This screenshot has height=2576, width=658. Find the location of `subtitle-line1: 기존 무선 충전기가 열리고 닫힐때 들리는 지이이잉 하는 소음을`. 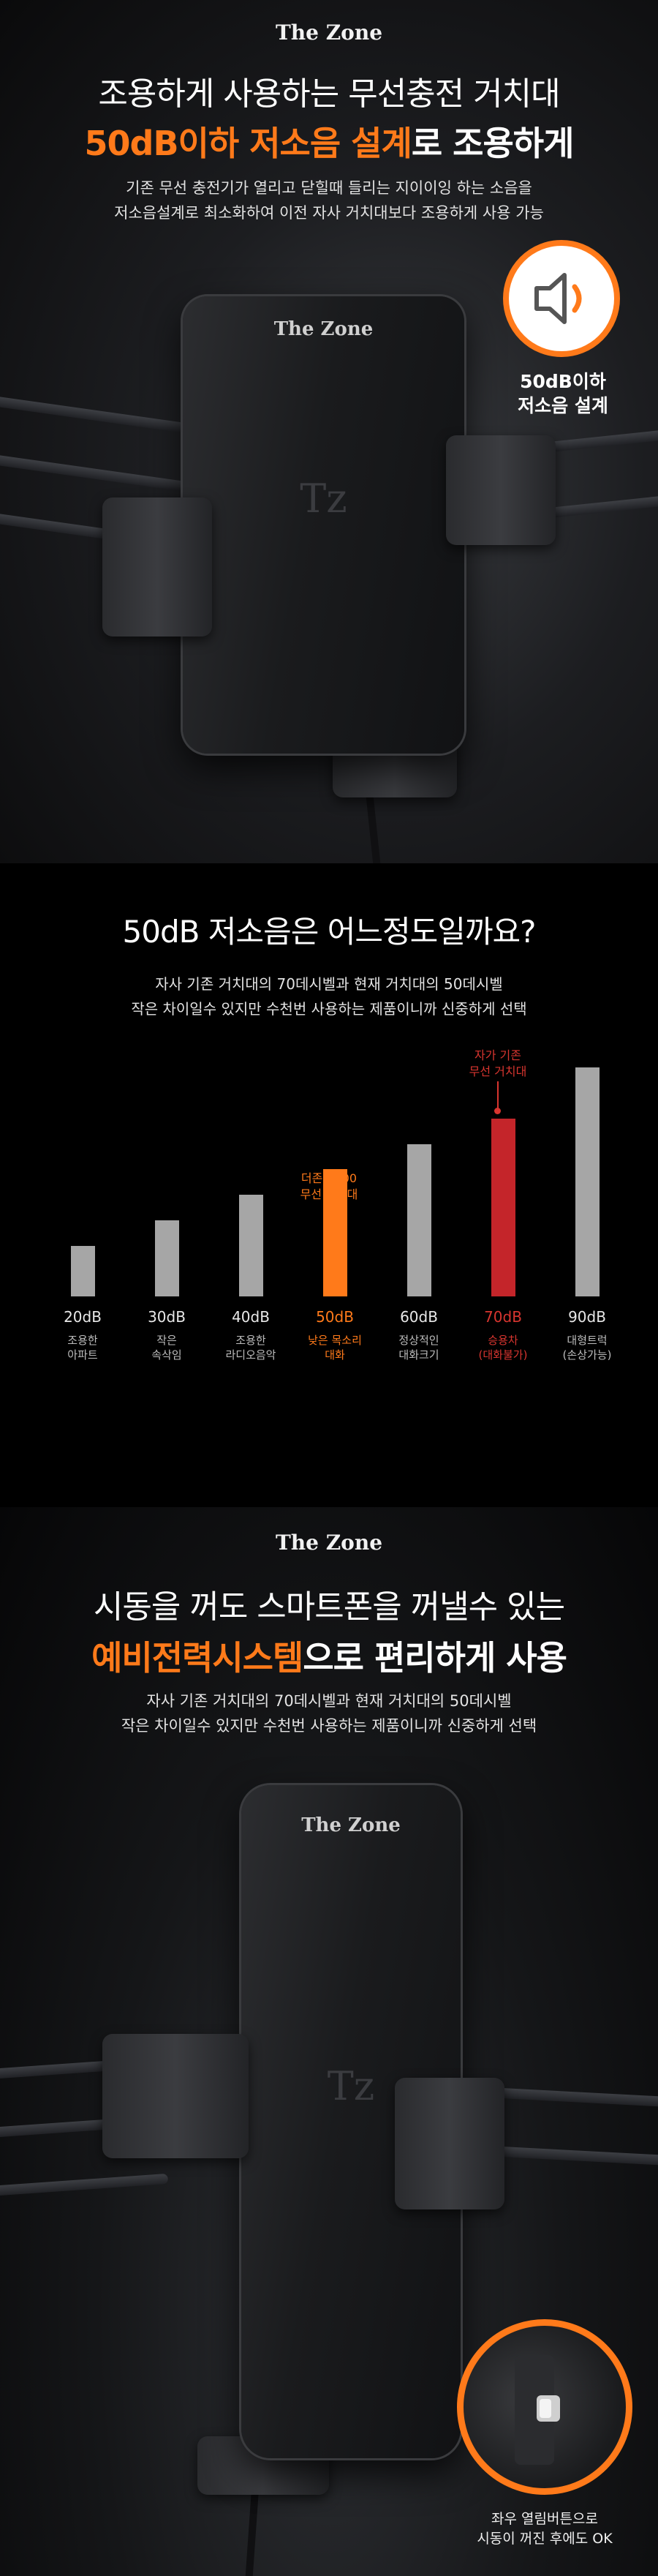

subtitle-line1: 기존 무선 충전기가 열리고 닫힐때 들리는 지이이잉 하는 소음을 is located at coordinates (329, 188).